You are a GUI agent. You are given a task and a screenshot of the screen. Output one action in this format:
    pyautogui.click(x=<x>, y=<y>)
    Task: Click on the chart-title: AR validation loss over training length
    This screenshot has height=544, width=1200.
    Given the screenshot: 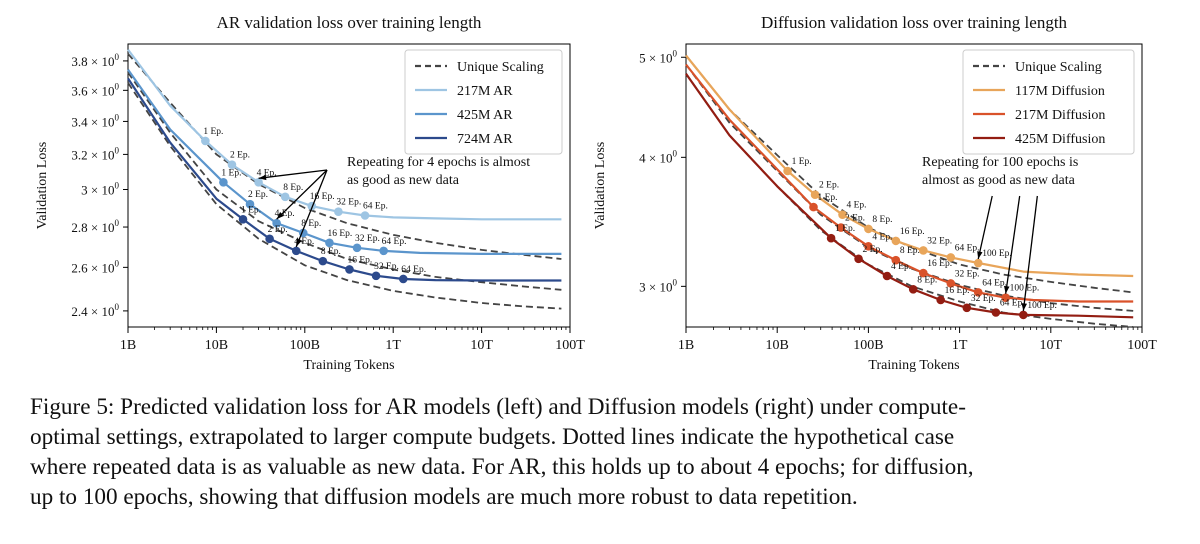 What is the action you would take?
    pyautogui.click(x=349, y=22)
    